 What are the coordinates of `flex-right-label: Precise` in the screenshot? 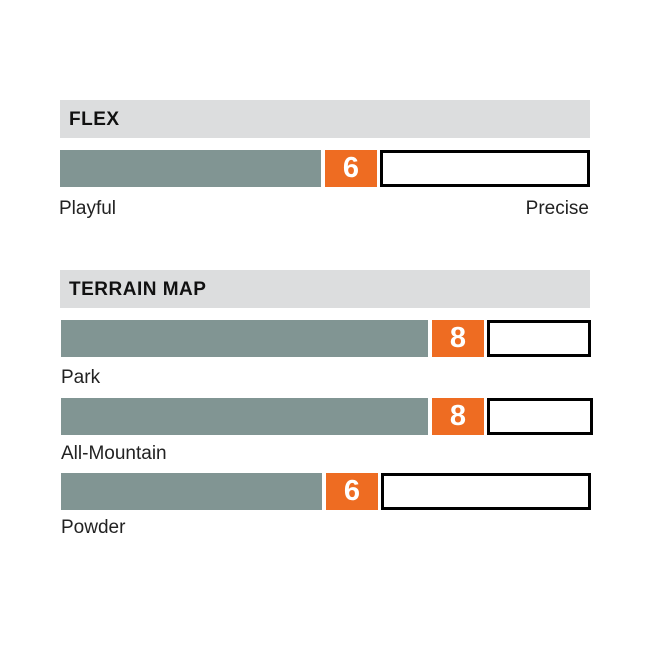 It's located at (557, 208).